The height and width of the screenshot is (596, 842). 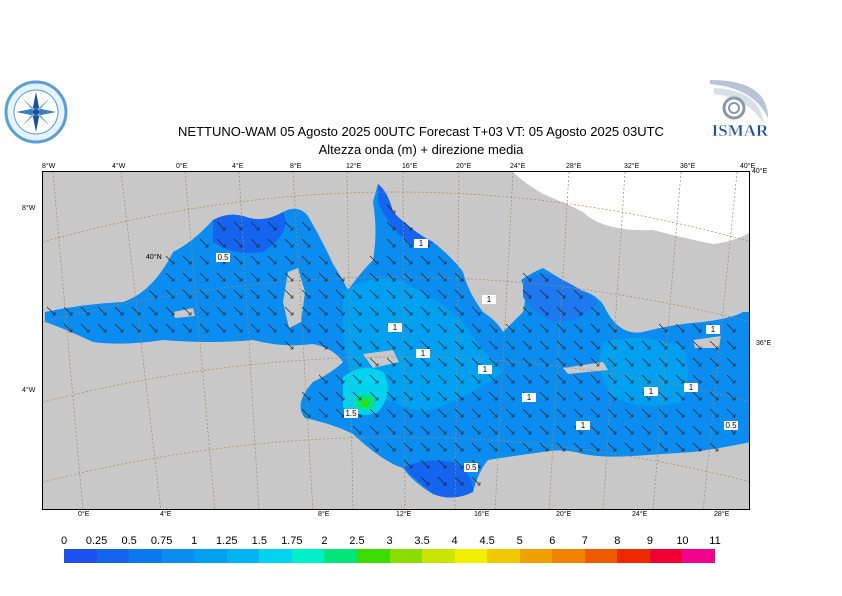 I want to click on tick-label-right-0: 40°E, so click(x=760, y=171).